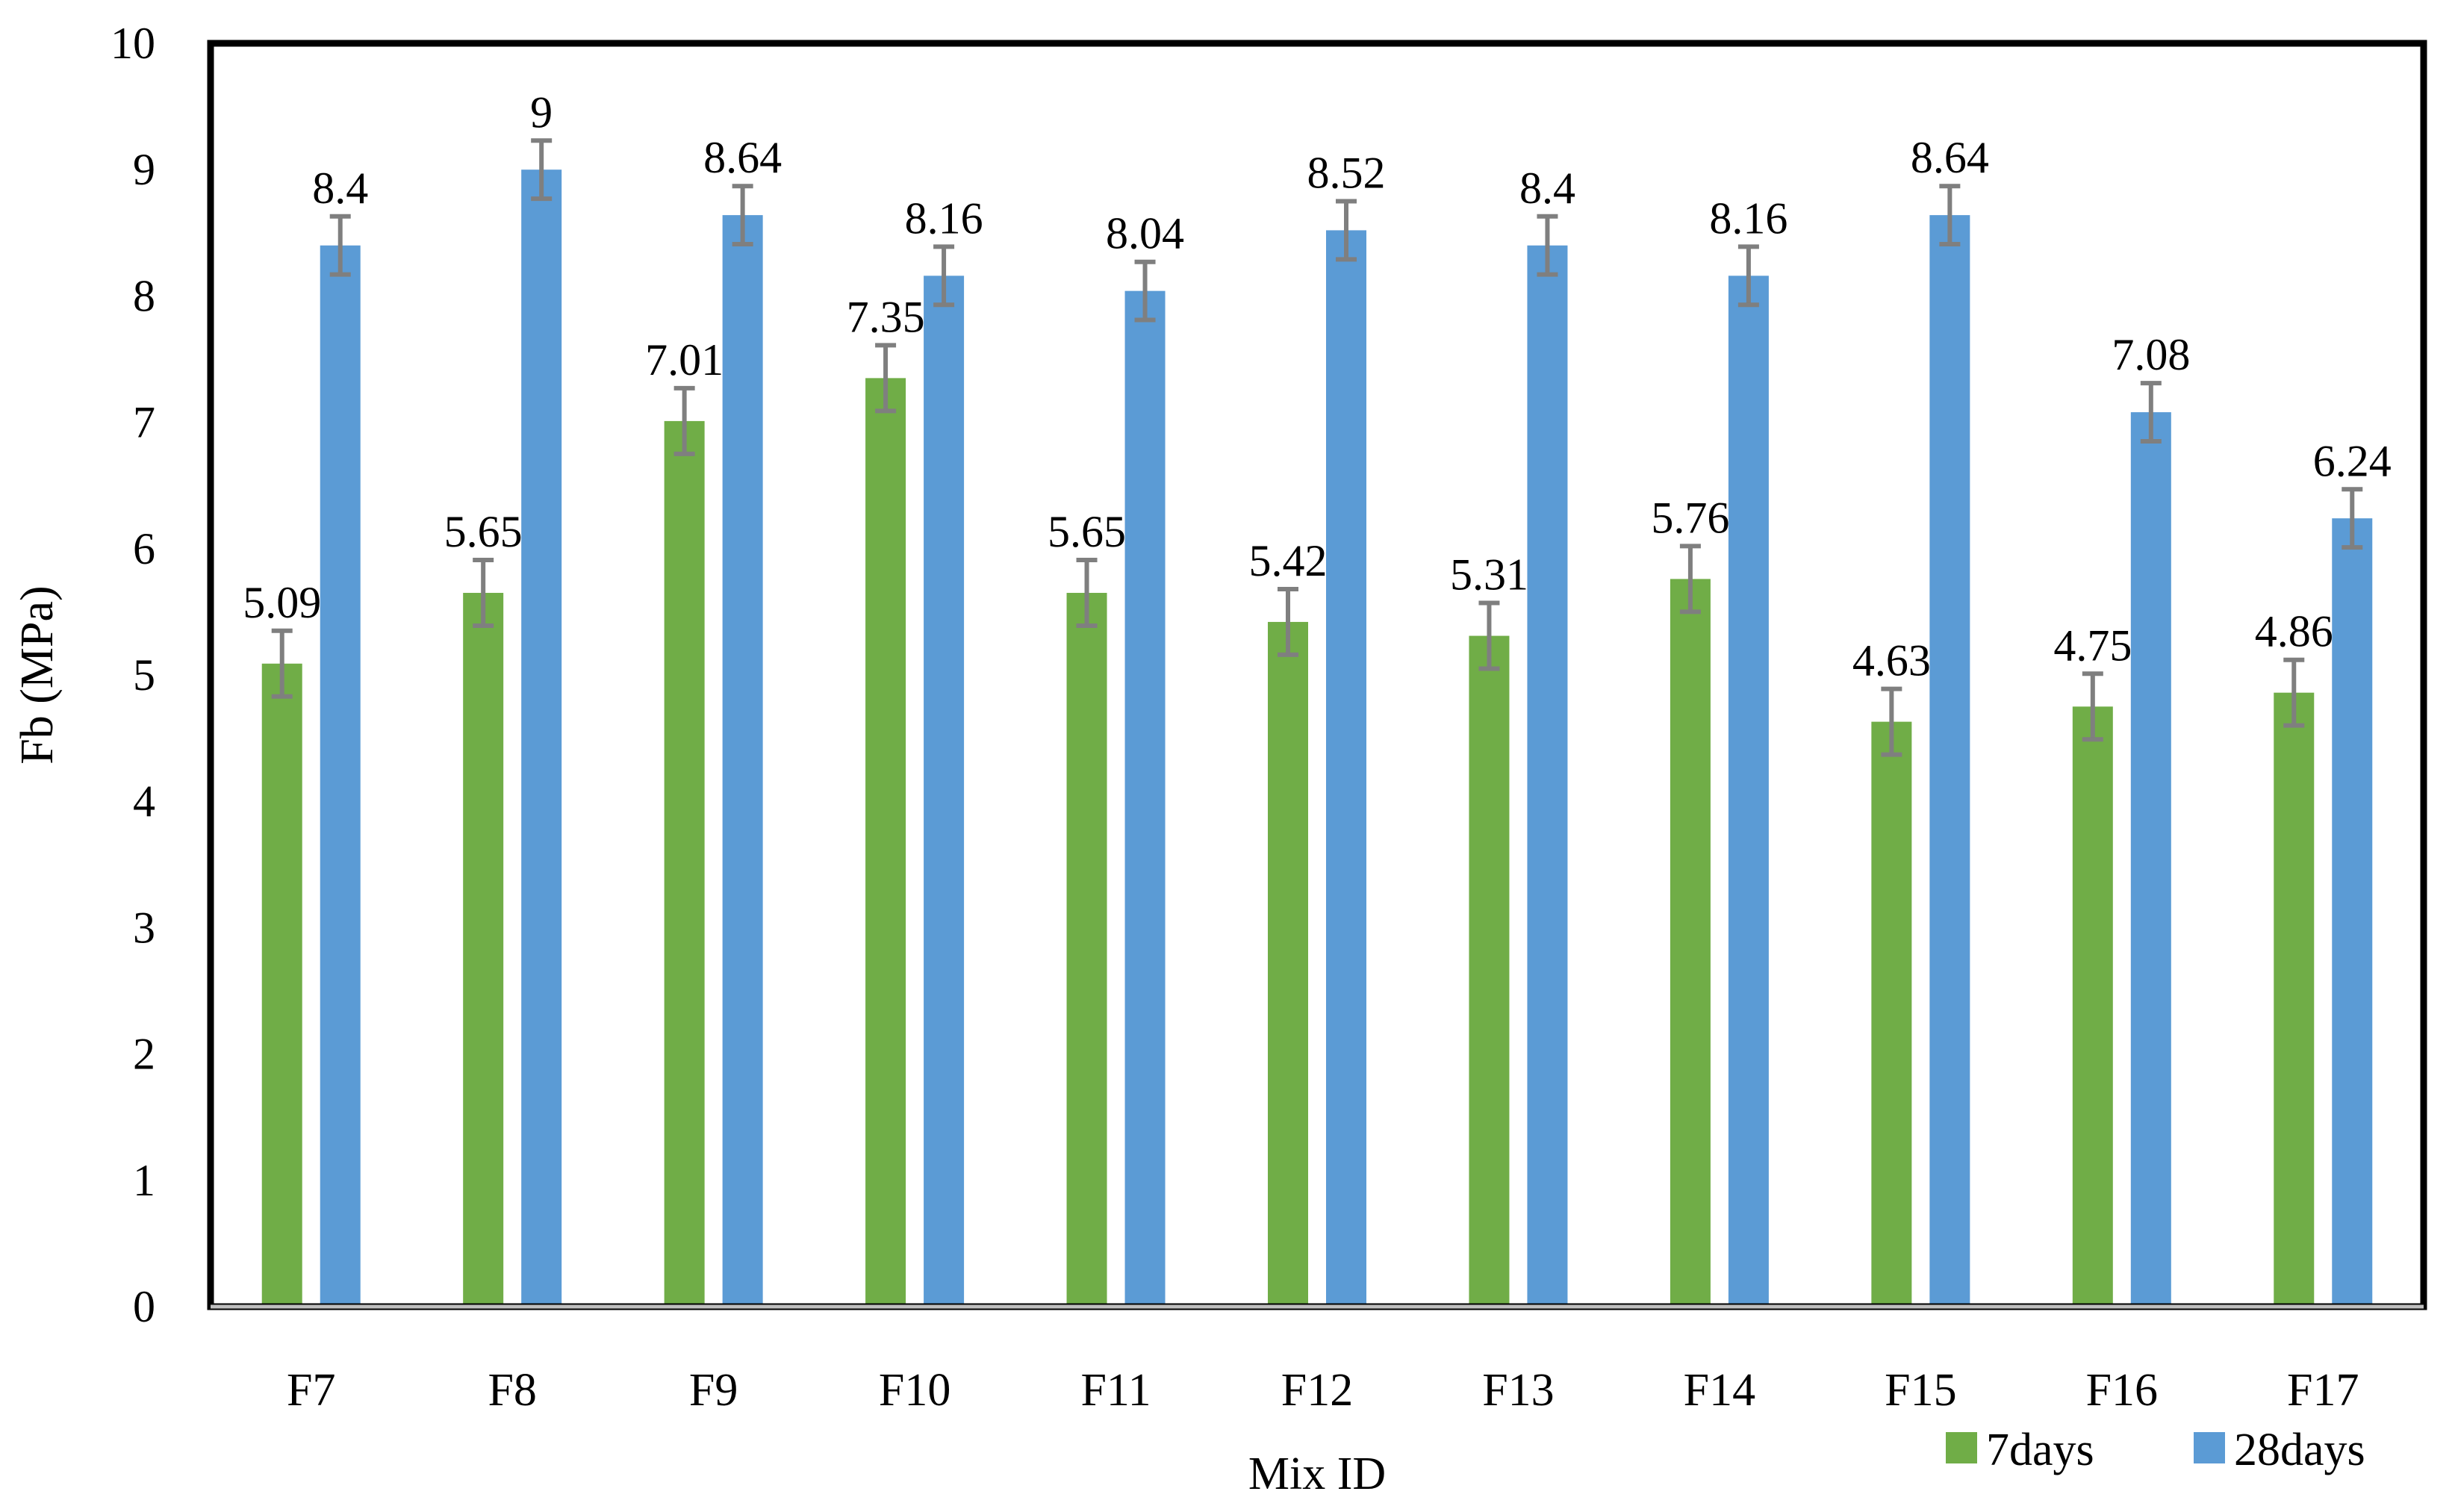  Describe the element at coordinates (1317, 1474) in the screenshot. I see `x-axis-title: Mix ID` at that location.